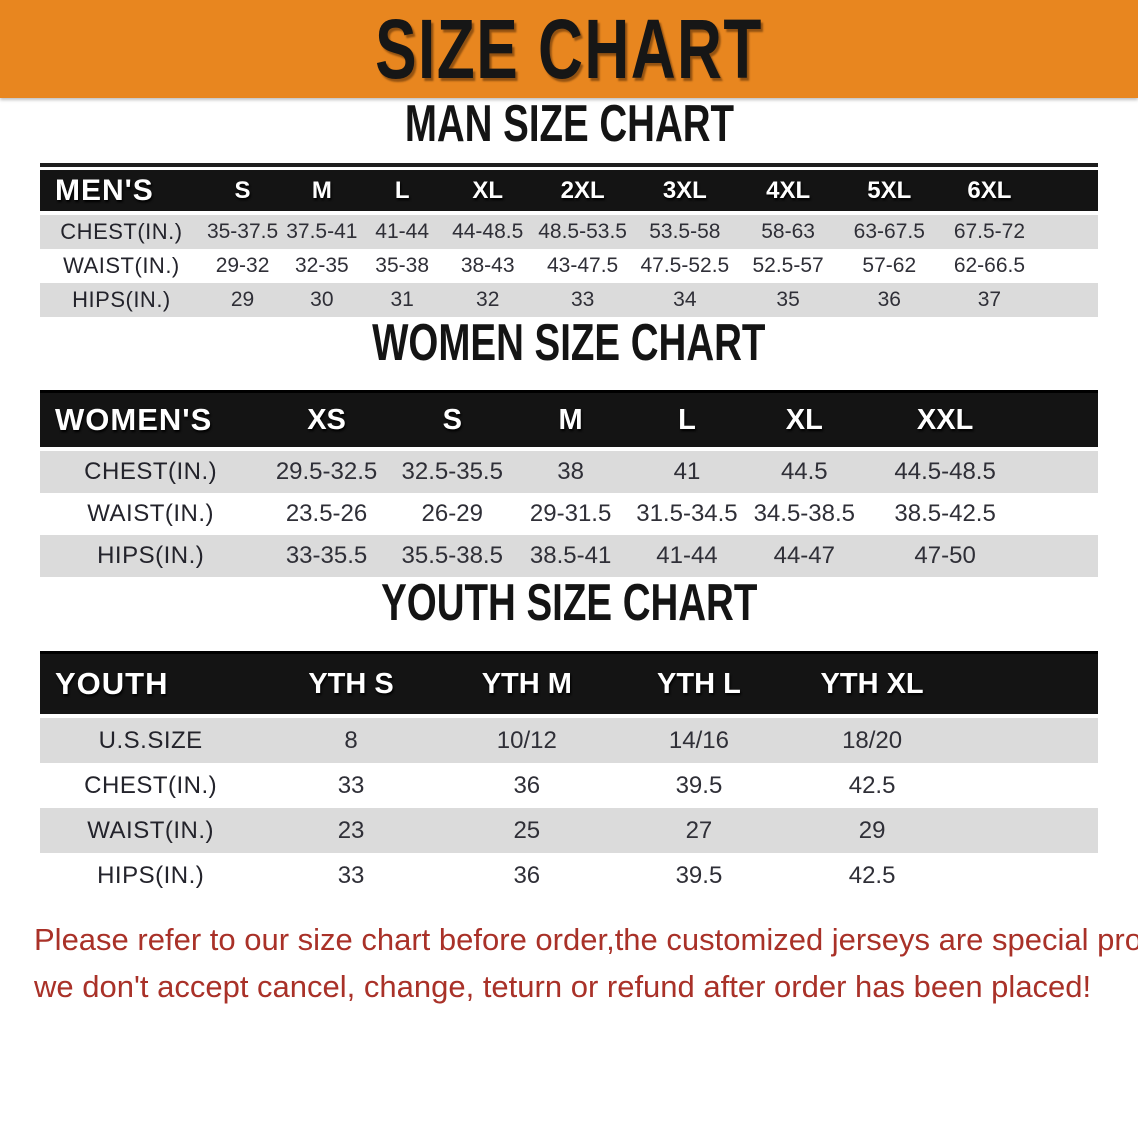  I want to click on size-cell: 23, so click(351, 830).